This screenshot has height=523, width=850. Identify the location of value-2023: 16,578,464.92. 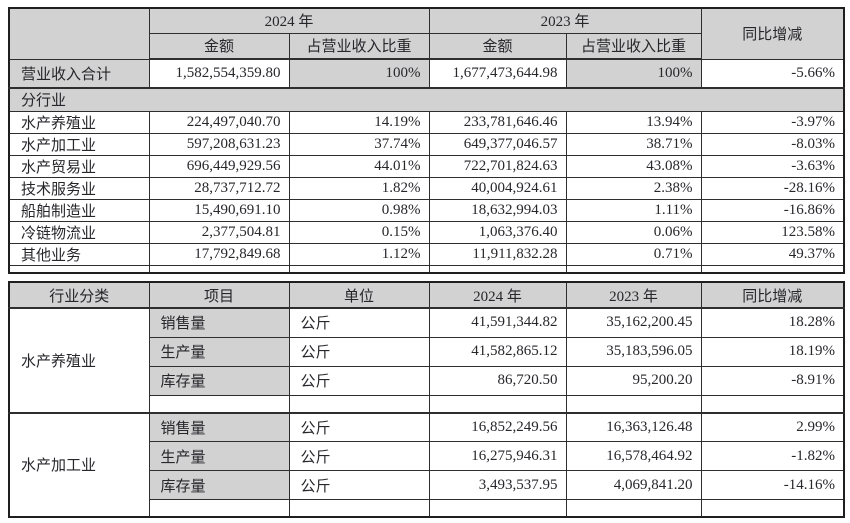
(633, 456).